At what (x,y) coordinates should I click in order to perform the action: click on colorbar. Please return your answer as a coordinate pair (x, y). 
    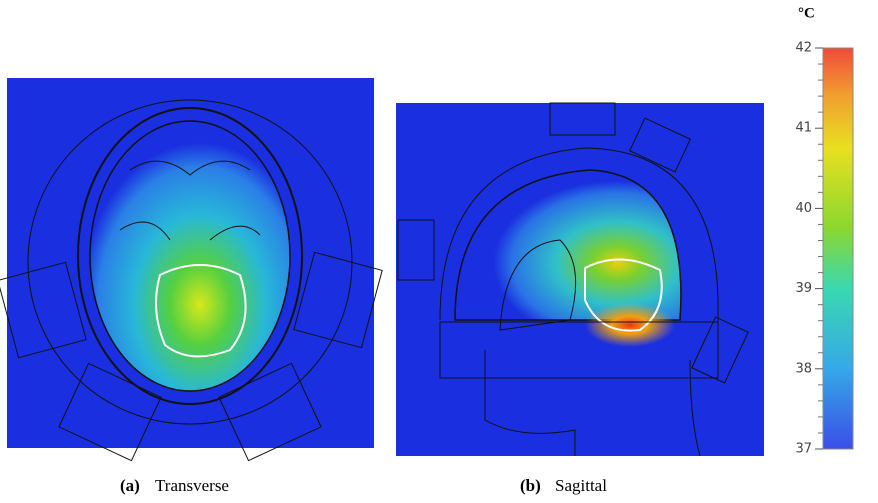
    Looking at the image, I should click on (838, 248).